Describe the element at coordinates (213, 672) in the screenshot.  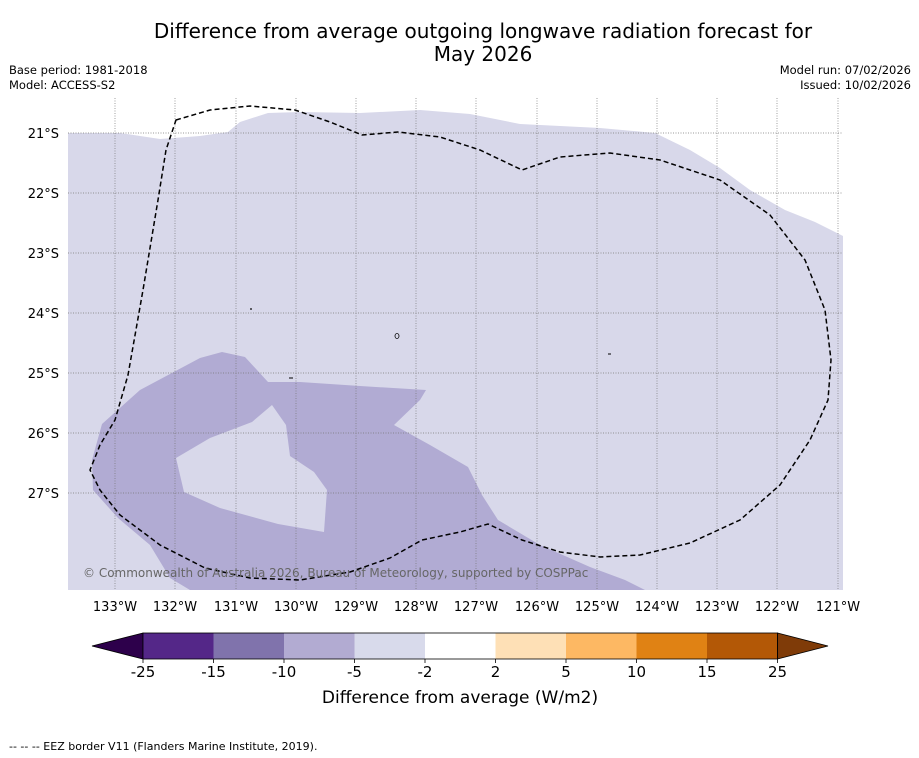
I see `colorbar-tick-label: -15` at that location.